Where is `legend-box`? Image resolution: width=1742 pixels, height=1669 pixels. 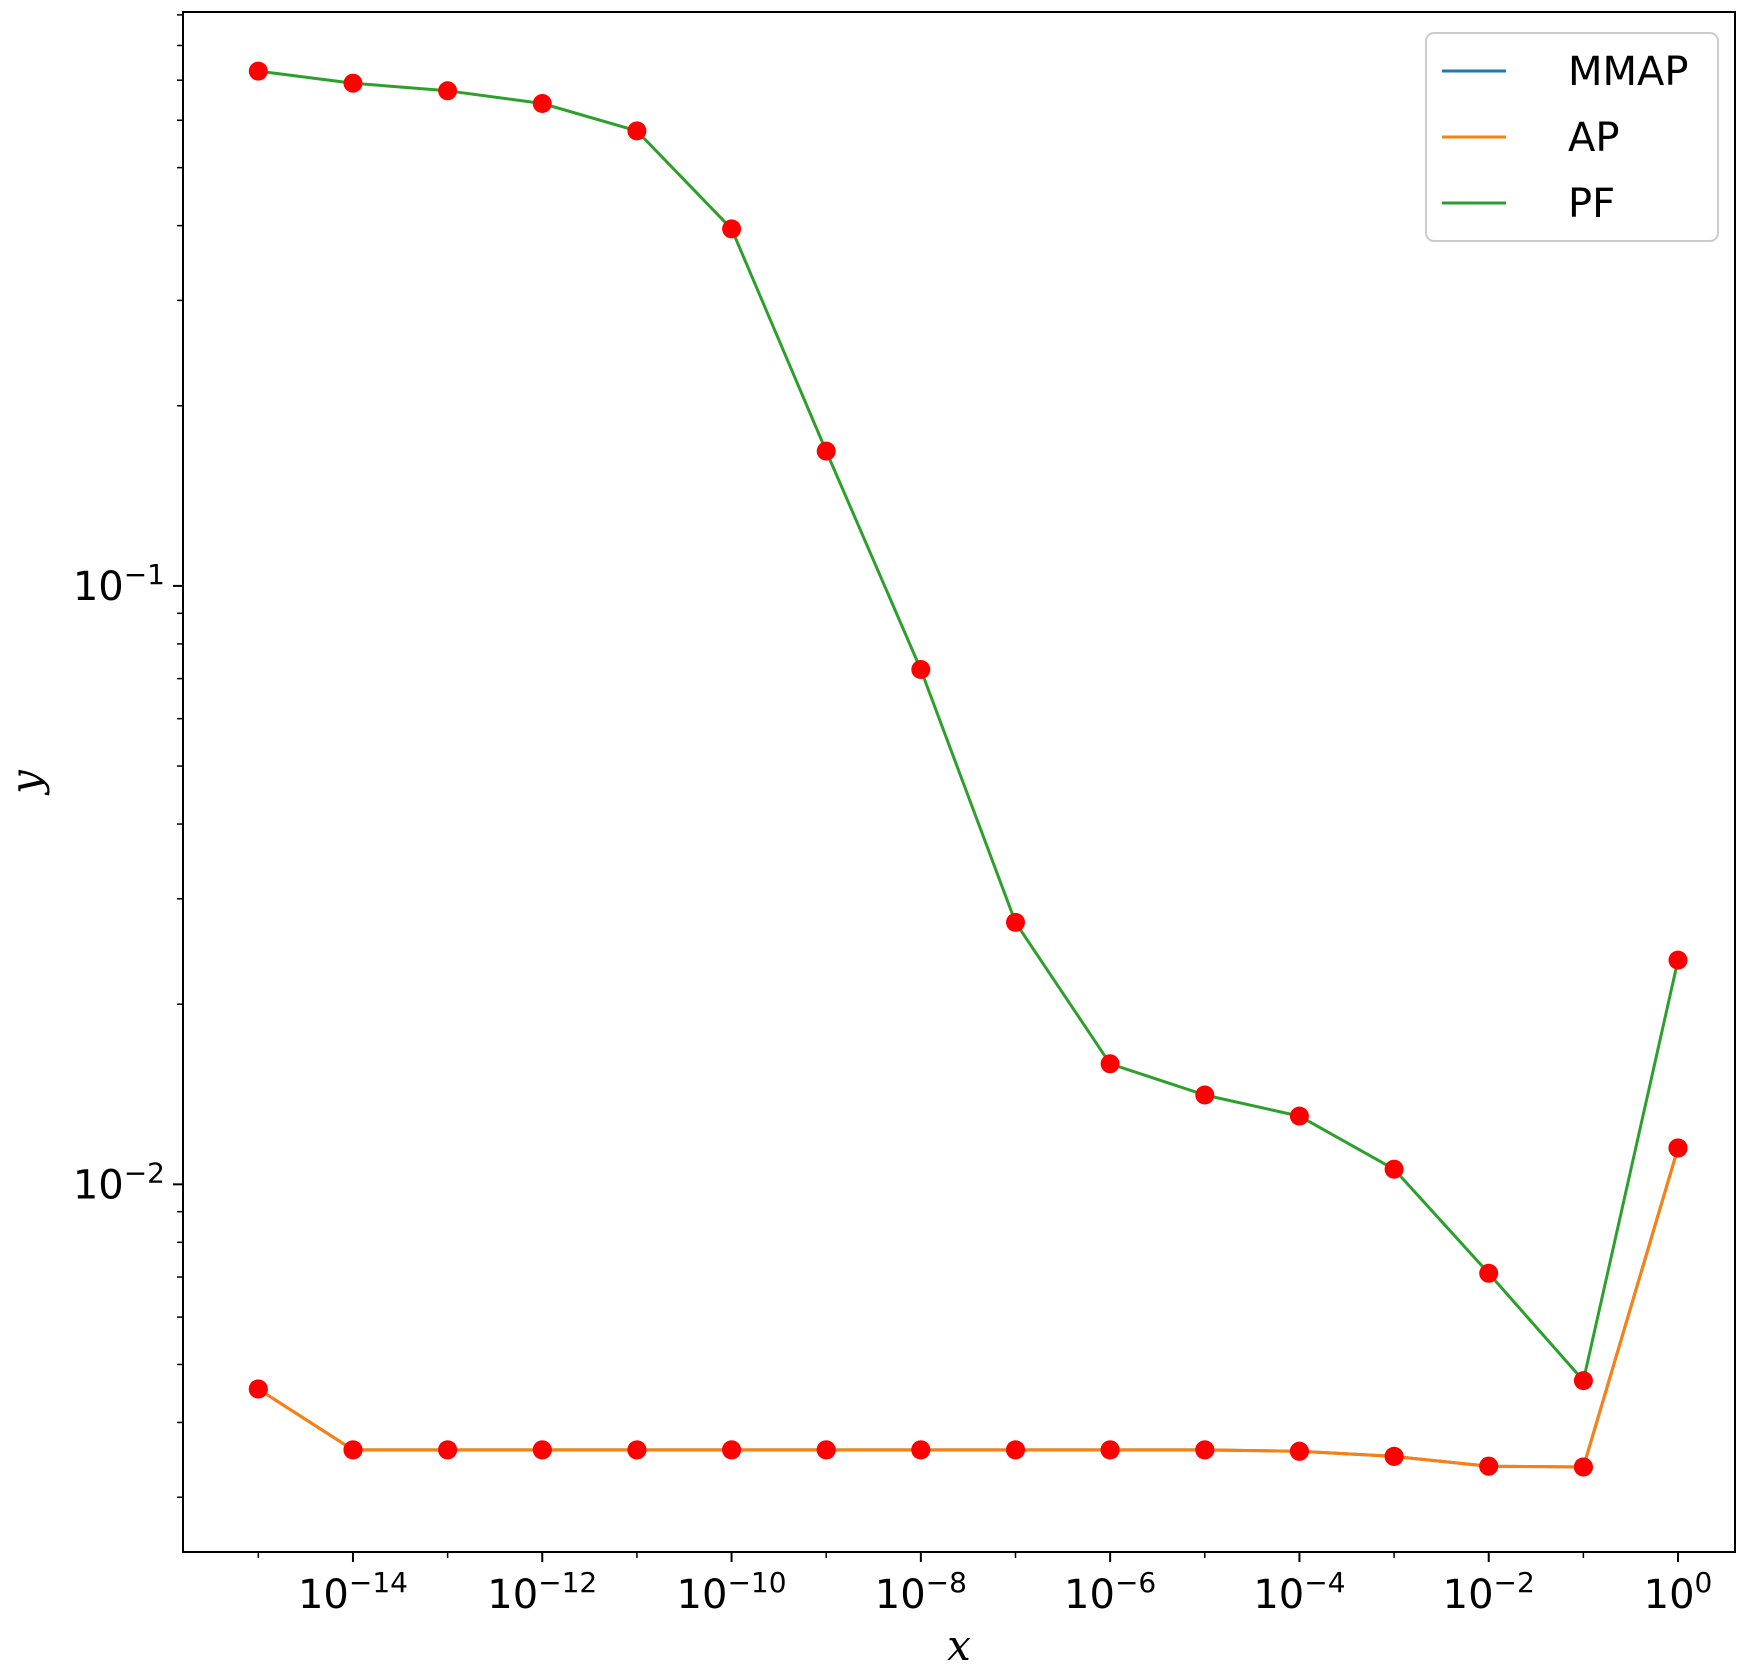
legend-box is located at coordinates (1572, 137).